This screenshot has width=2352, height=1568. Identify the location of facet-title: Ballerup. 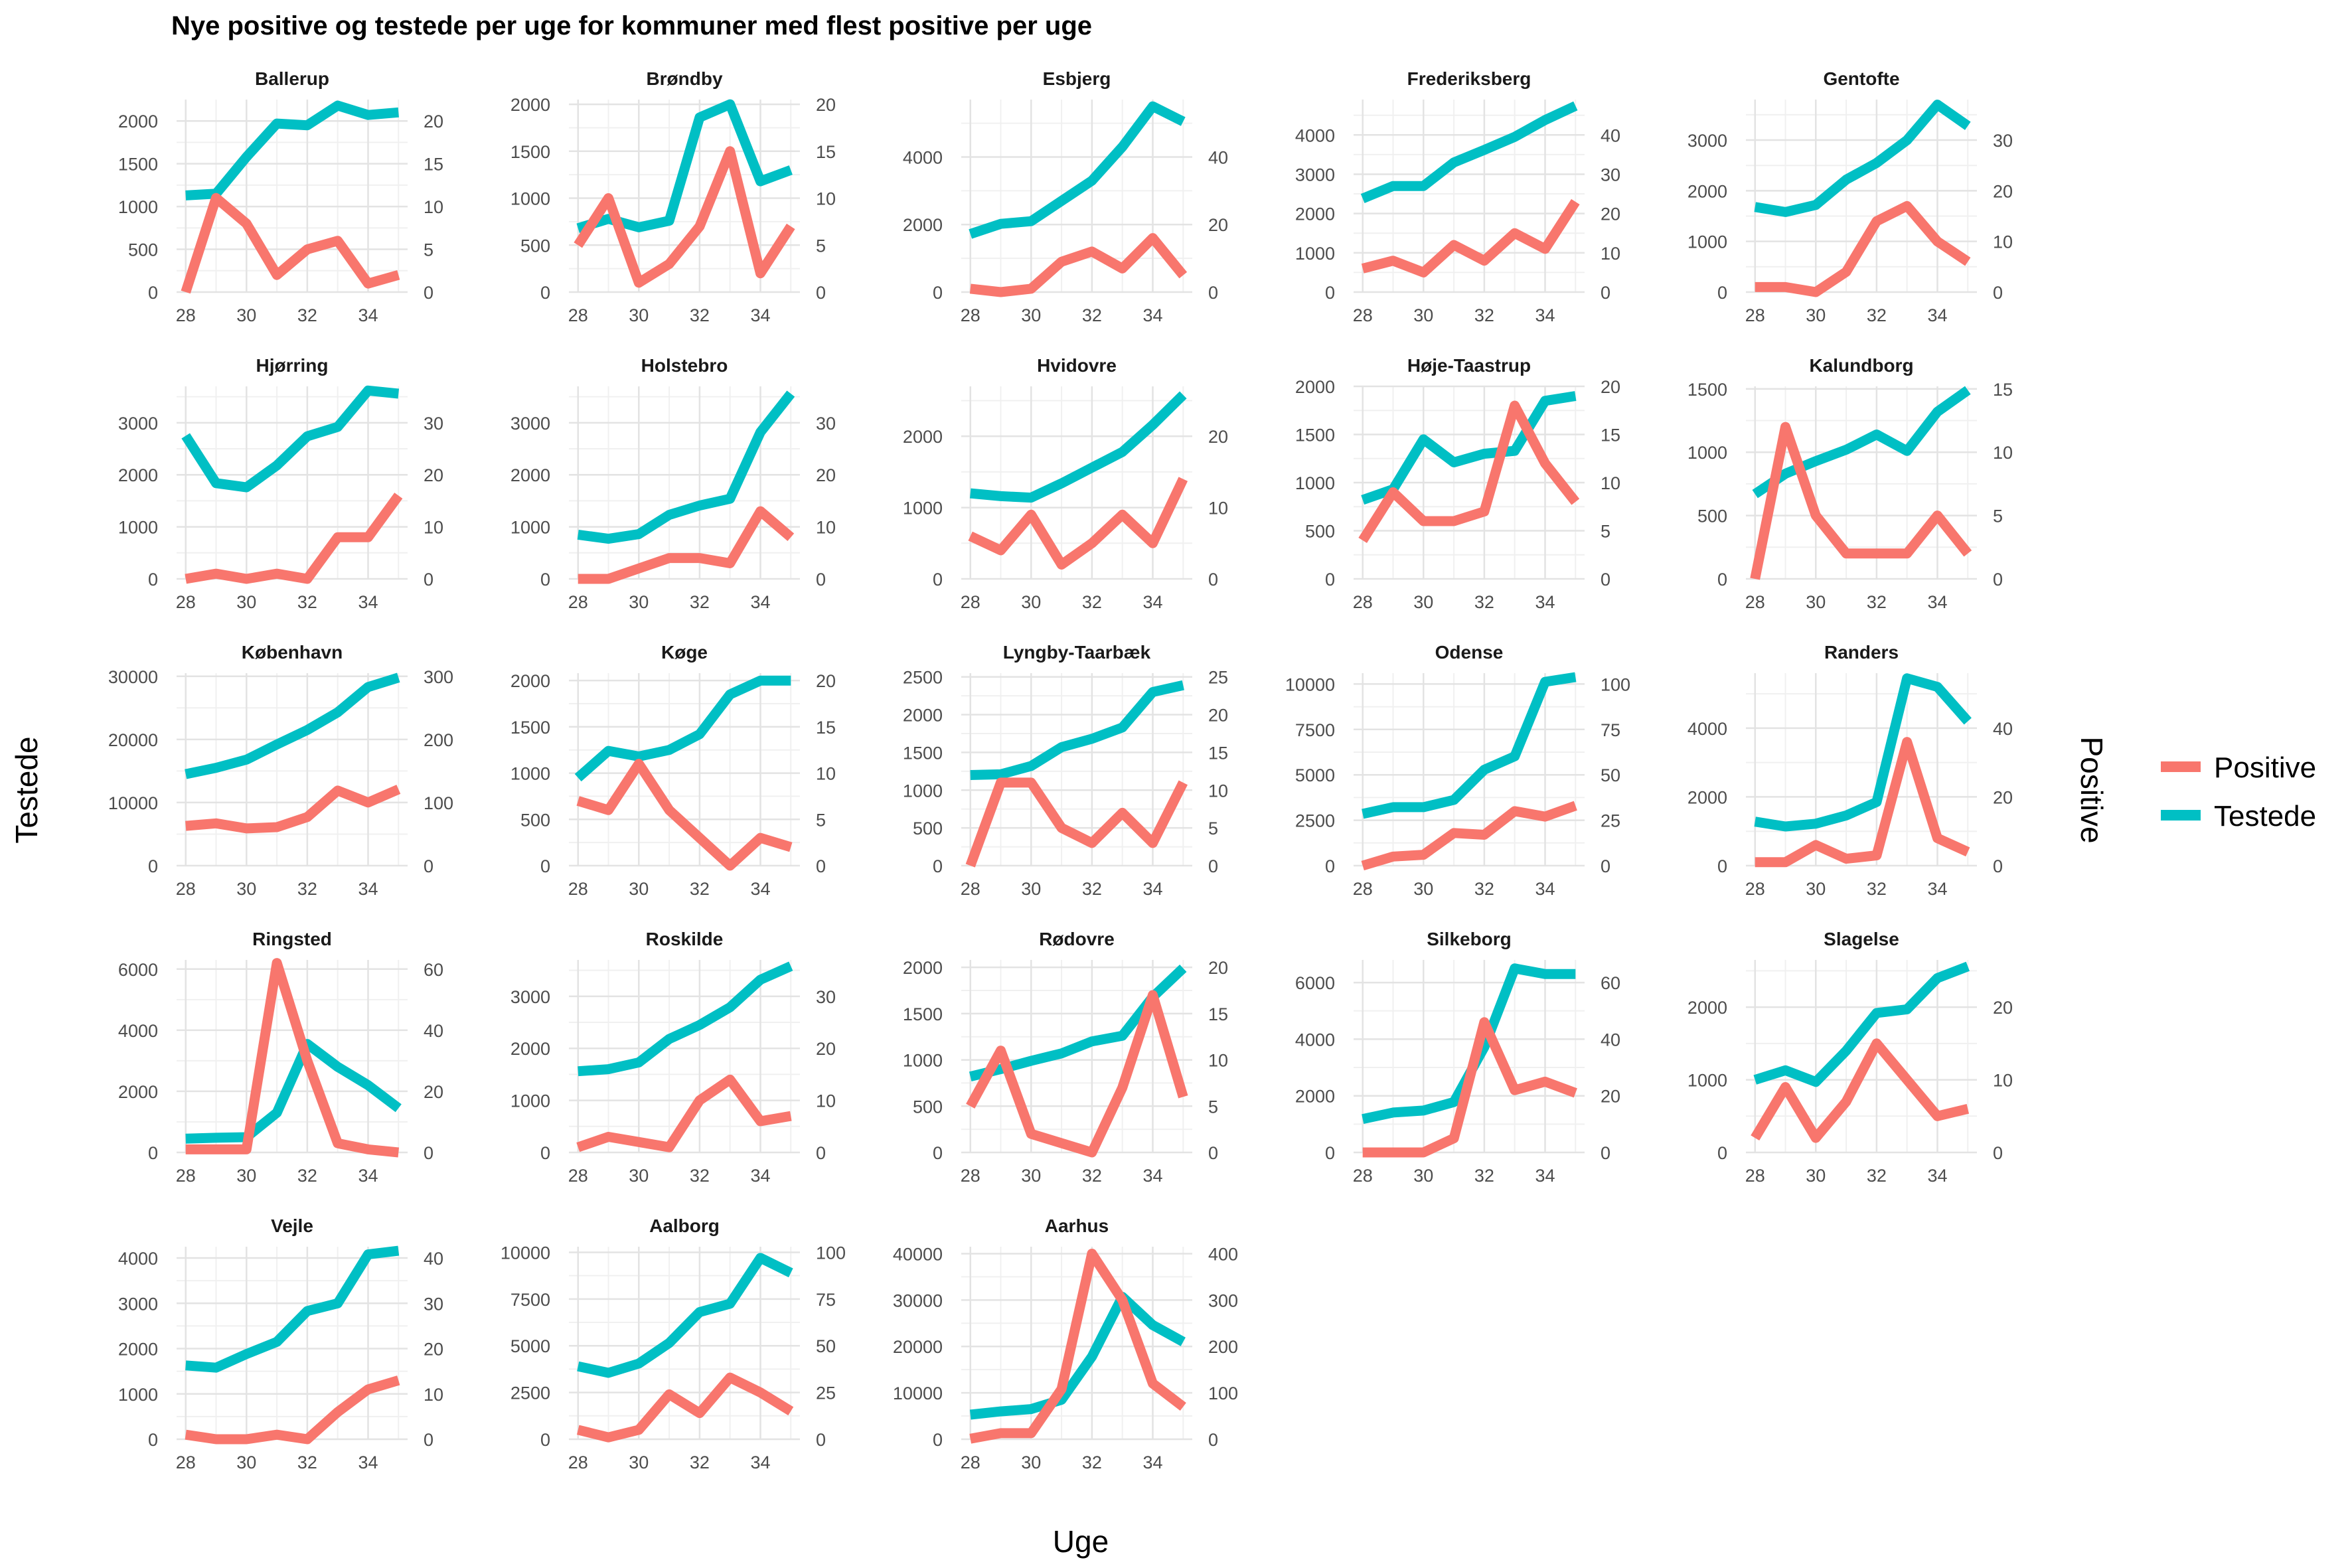
(292, 79).